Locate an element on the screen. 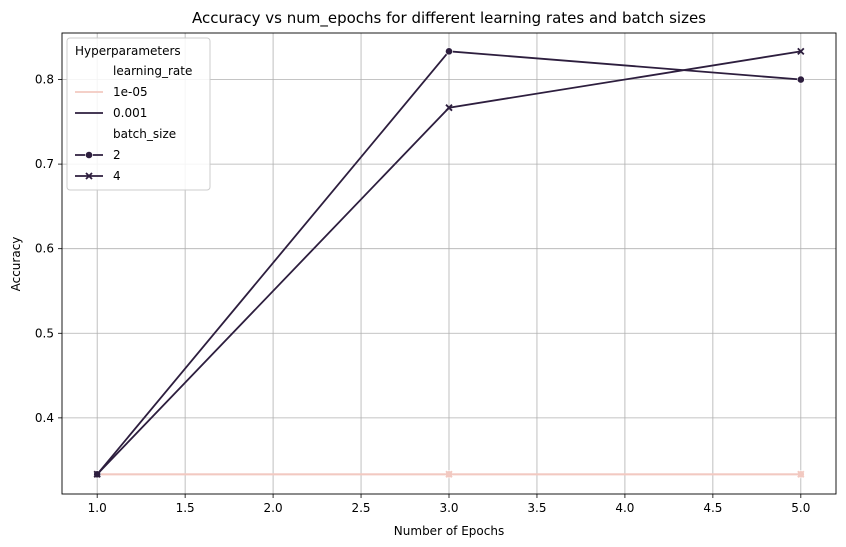  y-tick-label: 0.8 is located at coordinates (44, 80).